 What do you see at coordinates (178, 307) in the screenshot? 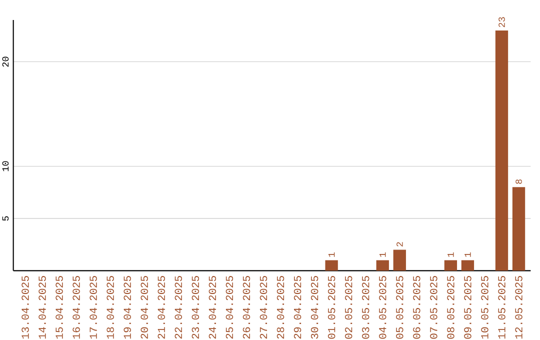
I see `x-tick-label: 22.04.2025` at bounding box center [178, 307].